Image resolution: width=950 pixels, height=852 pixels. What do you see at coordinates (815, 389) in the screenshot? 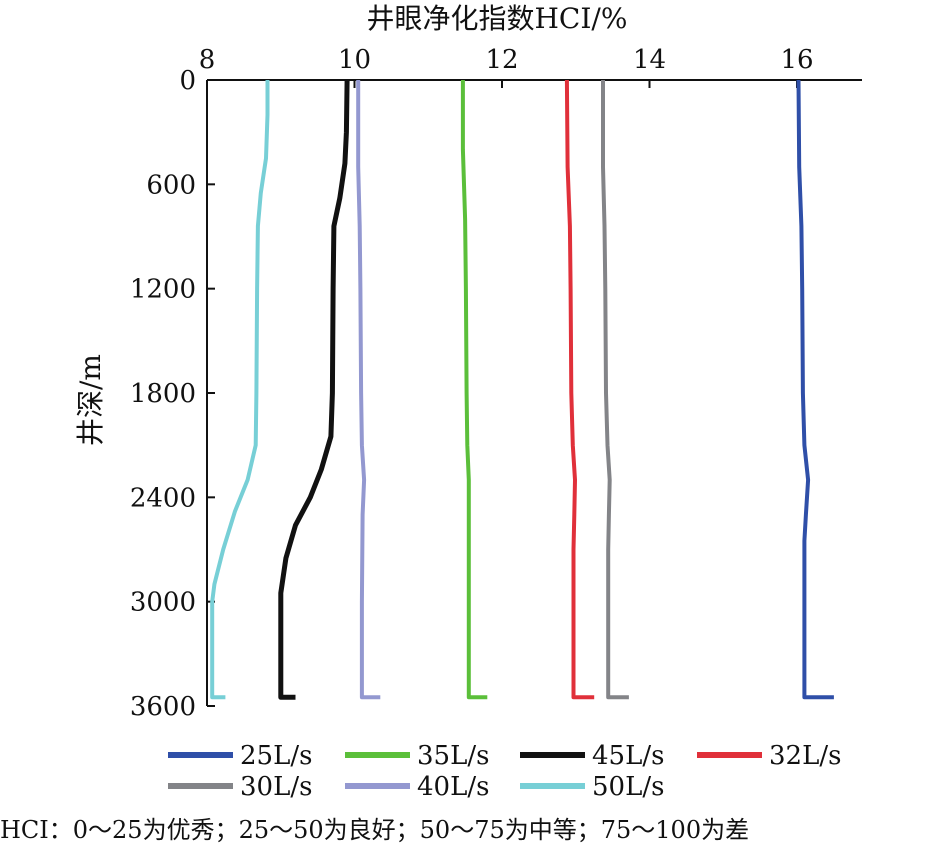
I see `series-line-25l-s` at bounding box center [815, 389].